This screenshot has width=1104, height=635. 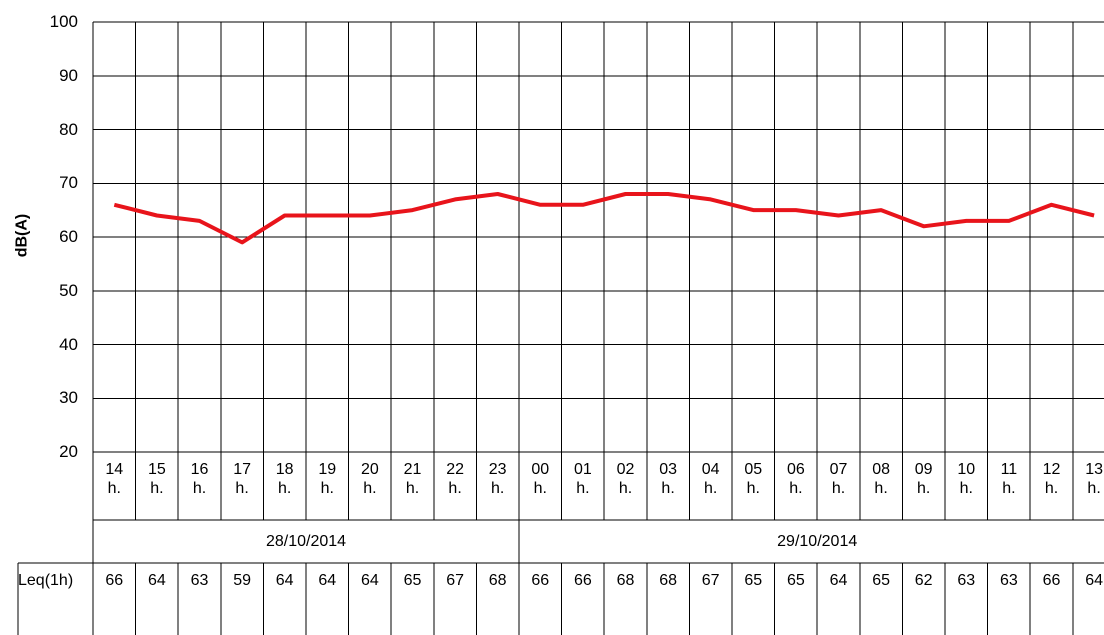 What do you see at coordinates (625, 479) in the screenshot?
I see `x-tick-label: 02 h.` at bounding box center [625, 479].